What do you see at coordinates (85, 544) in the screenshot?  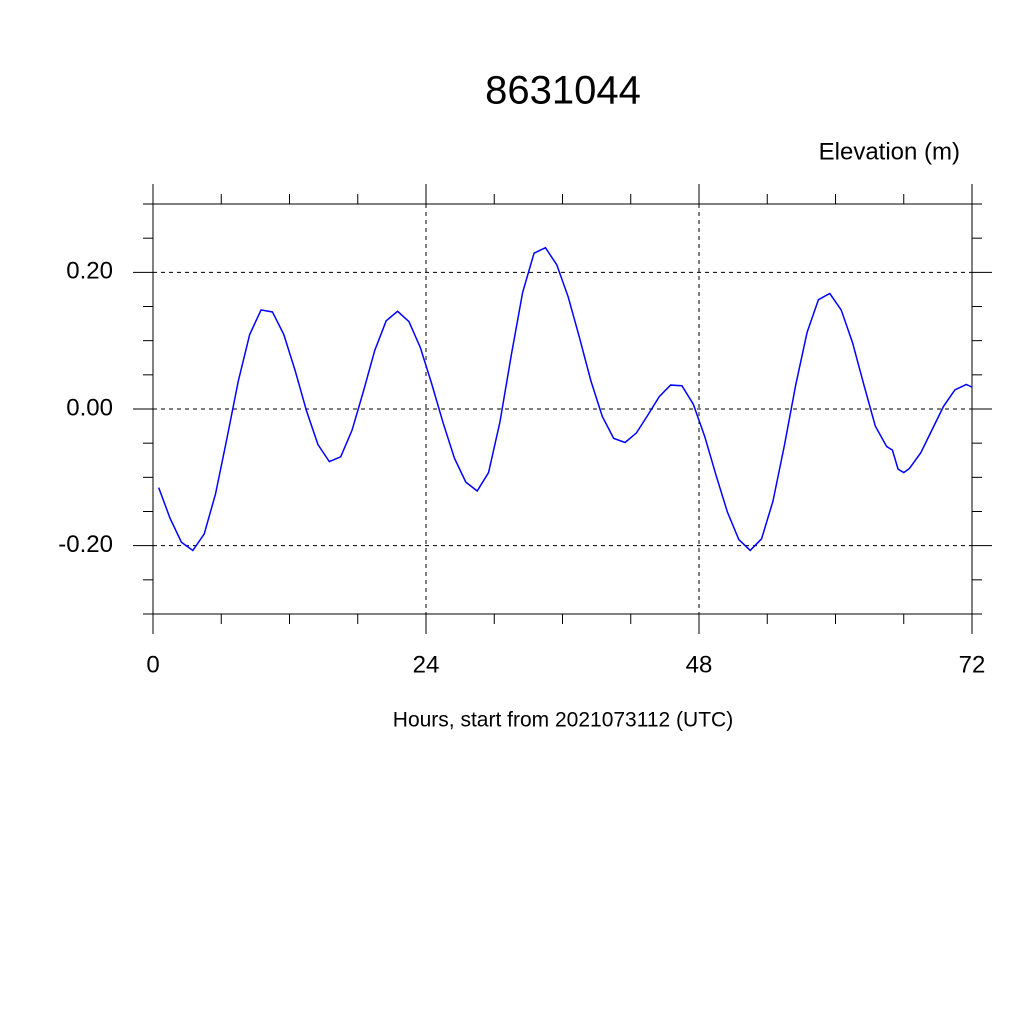 I see `y-tick-label: -0.20` at bounding box center [85, 544].